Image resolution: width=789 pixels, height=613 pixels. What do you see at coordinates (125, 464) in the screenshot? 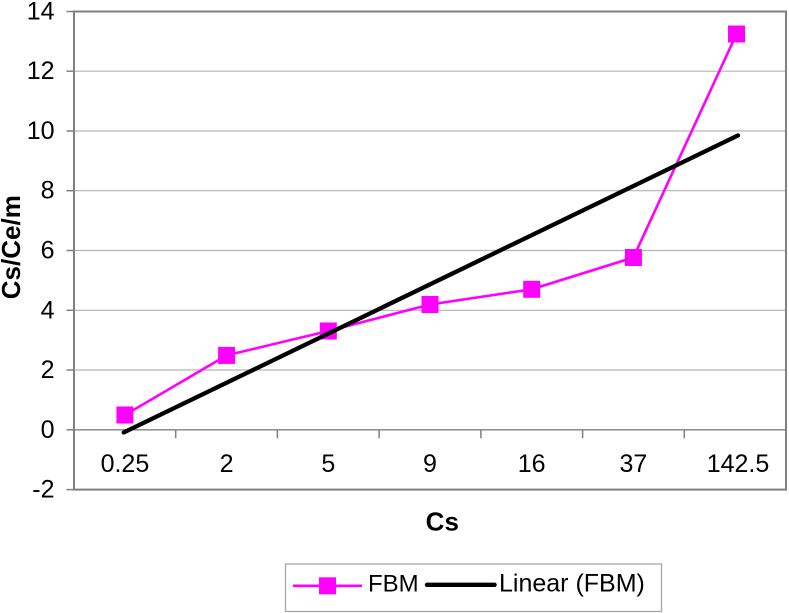
I see `svg-text: 0.25` at bounding box center [125, 464].